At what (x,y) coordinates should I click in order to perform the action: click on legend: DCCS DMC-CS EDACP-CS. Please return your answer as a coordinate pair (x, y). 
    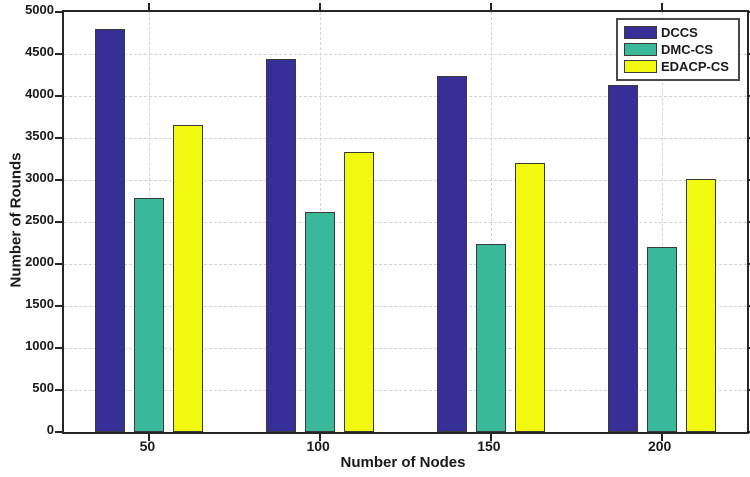
    Looking at the image, I should click on (678, 49).